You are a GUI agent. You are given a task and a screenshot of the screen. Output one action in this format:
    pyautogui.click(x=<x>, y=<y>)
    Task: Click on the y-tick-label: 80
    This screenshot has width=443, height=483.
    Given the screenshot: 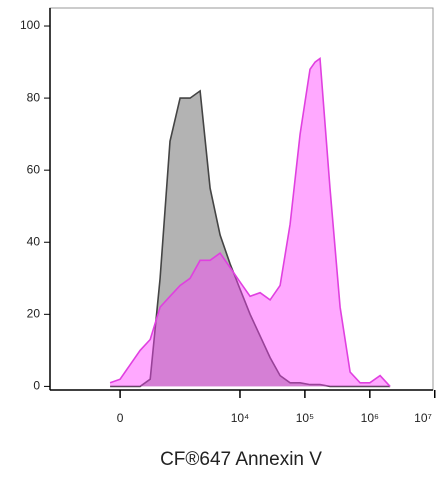 What is the action you would take?
    pyautogui.click(x=34, y=97)
    